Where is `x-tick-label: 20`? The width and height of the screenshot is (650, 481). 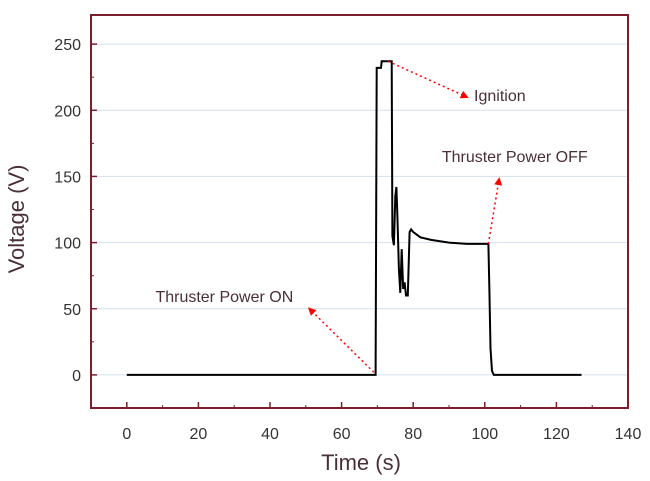
x-tick-label: 20 is located at coordinates (199, 434).